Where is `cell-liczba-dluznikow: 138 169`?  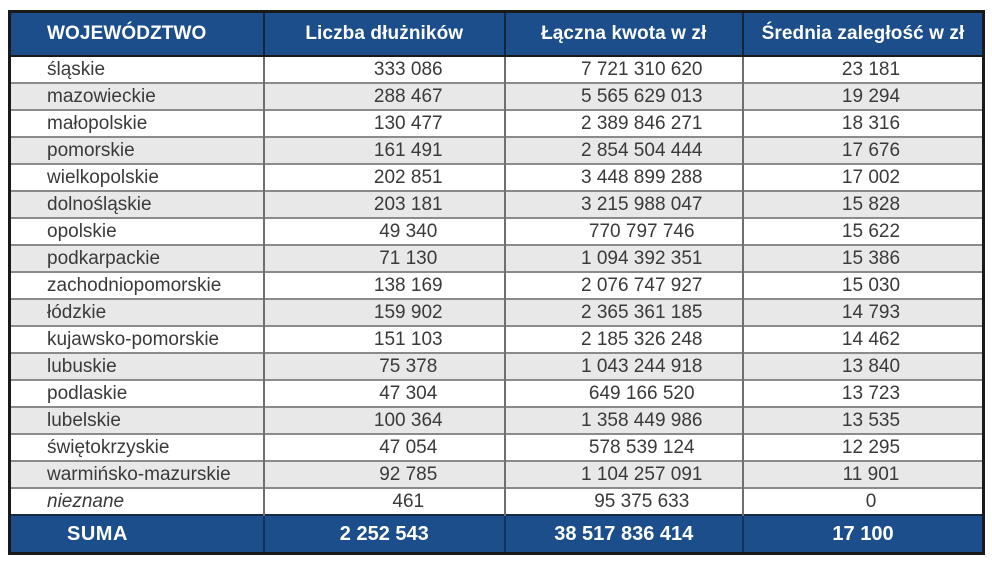
cell-liczba-dluznikow: 138 169 is located at coordinates (384, 285).